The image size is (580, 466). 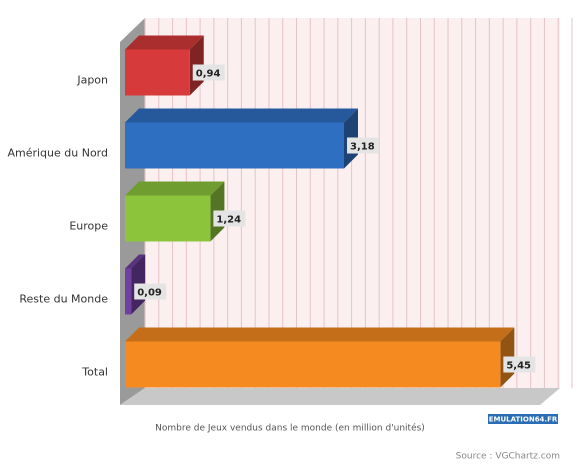 I want to click on value-label: 5,45, so click(x=518, y=366).